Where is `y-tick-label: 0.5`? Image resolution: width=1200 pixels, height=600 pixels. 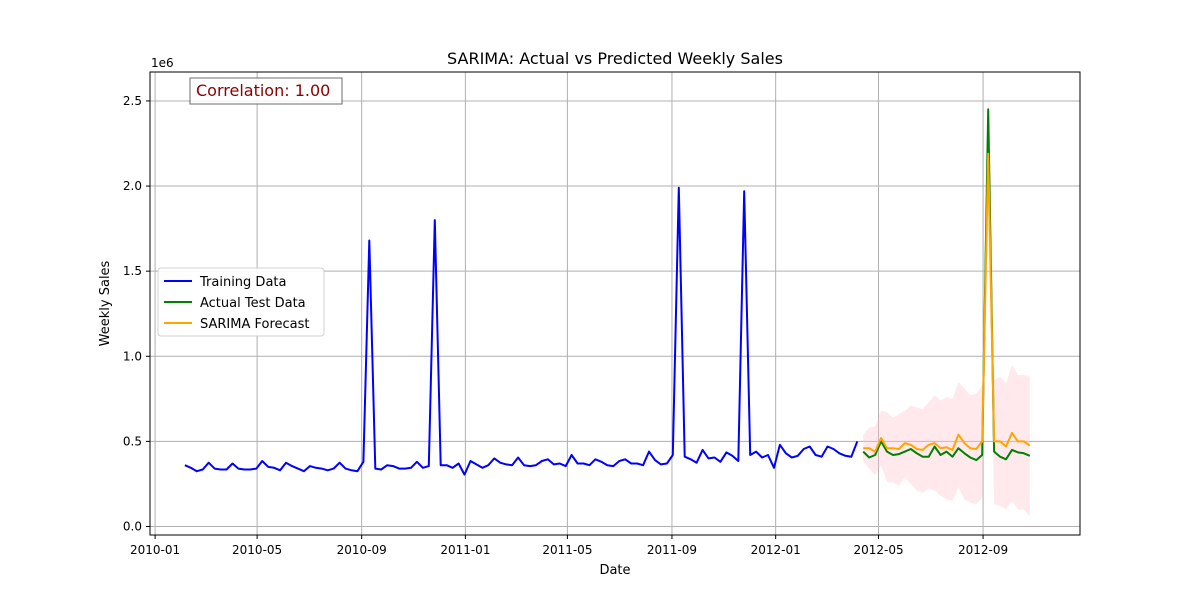
y-tick-label: 0.5 is located at coordinates (132, 441).